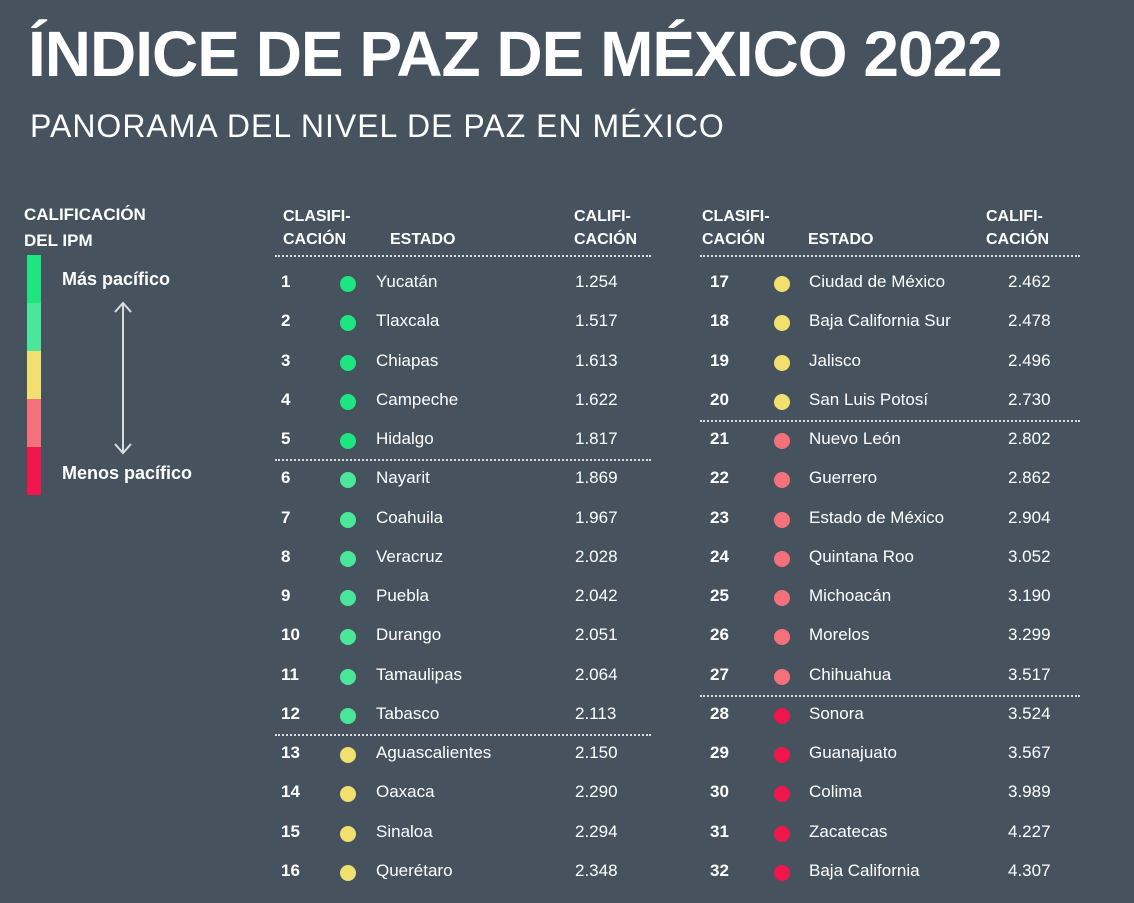 The width and height of the screenshot is (1134, 903). Describe the element at coordinates (719, 635) in the screenshot. I see `rank-cell: 26` at that location.